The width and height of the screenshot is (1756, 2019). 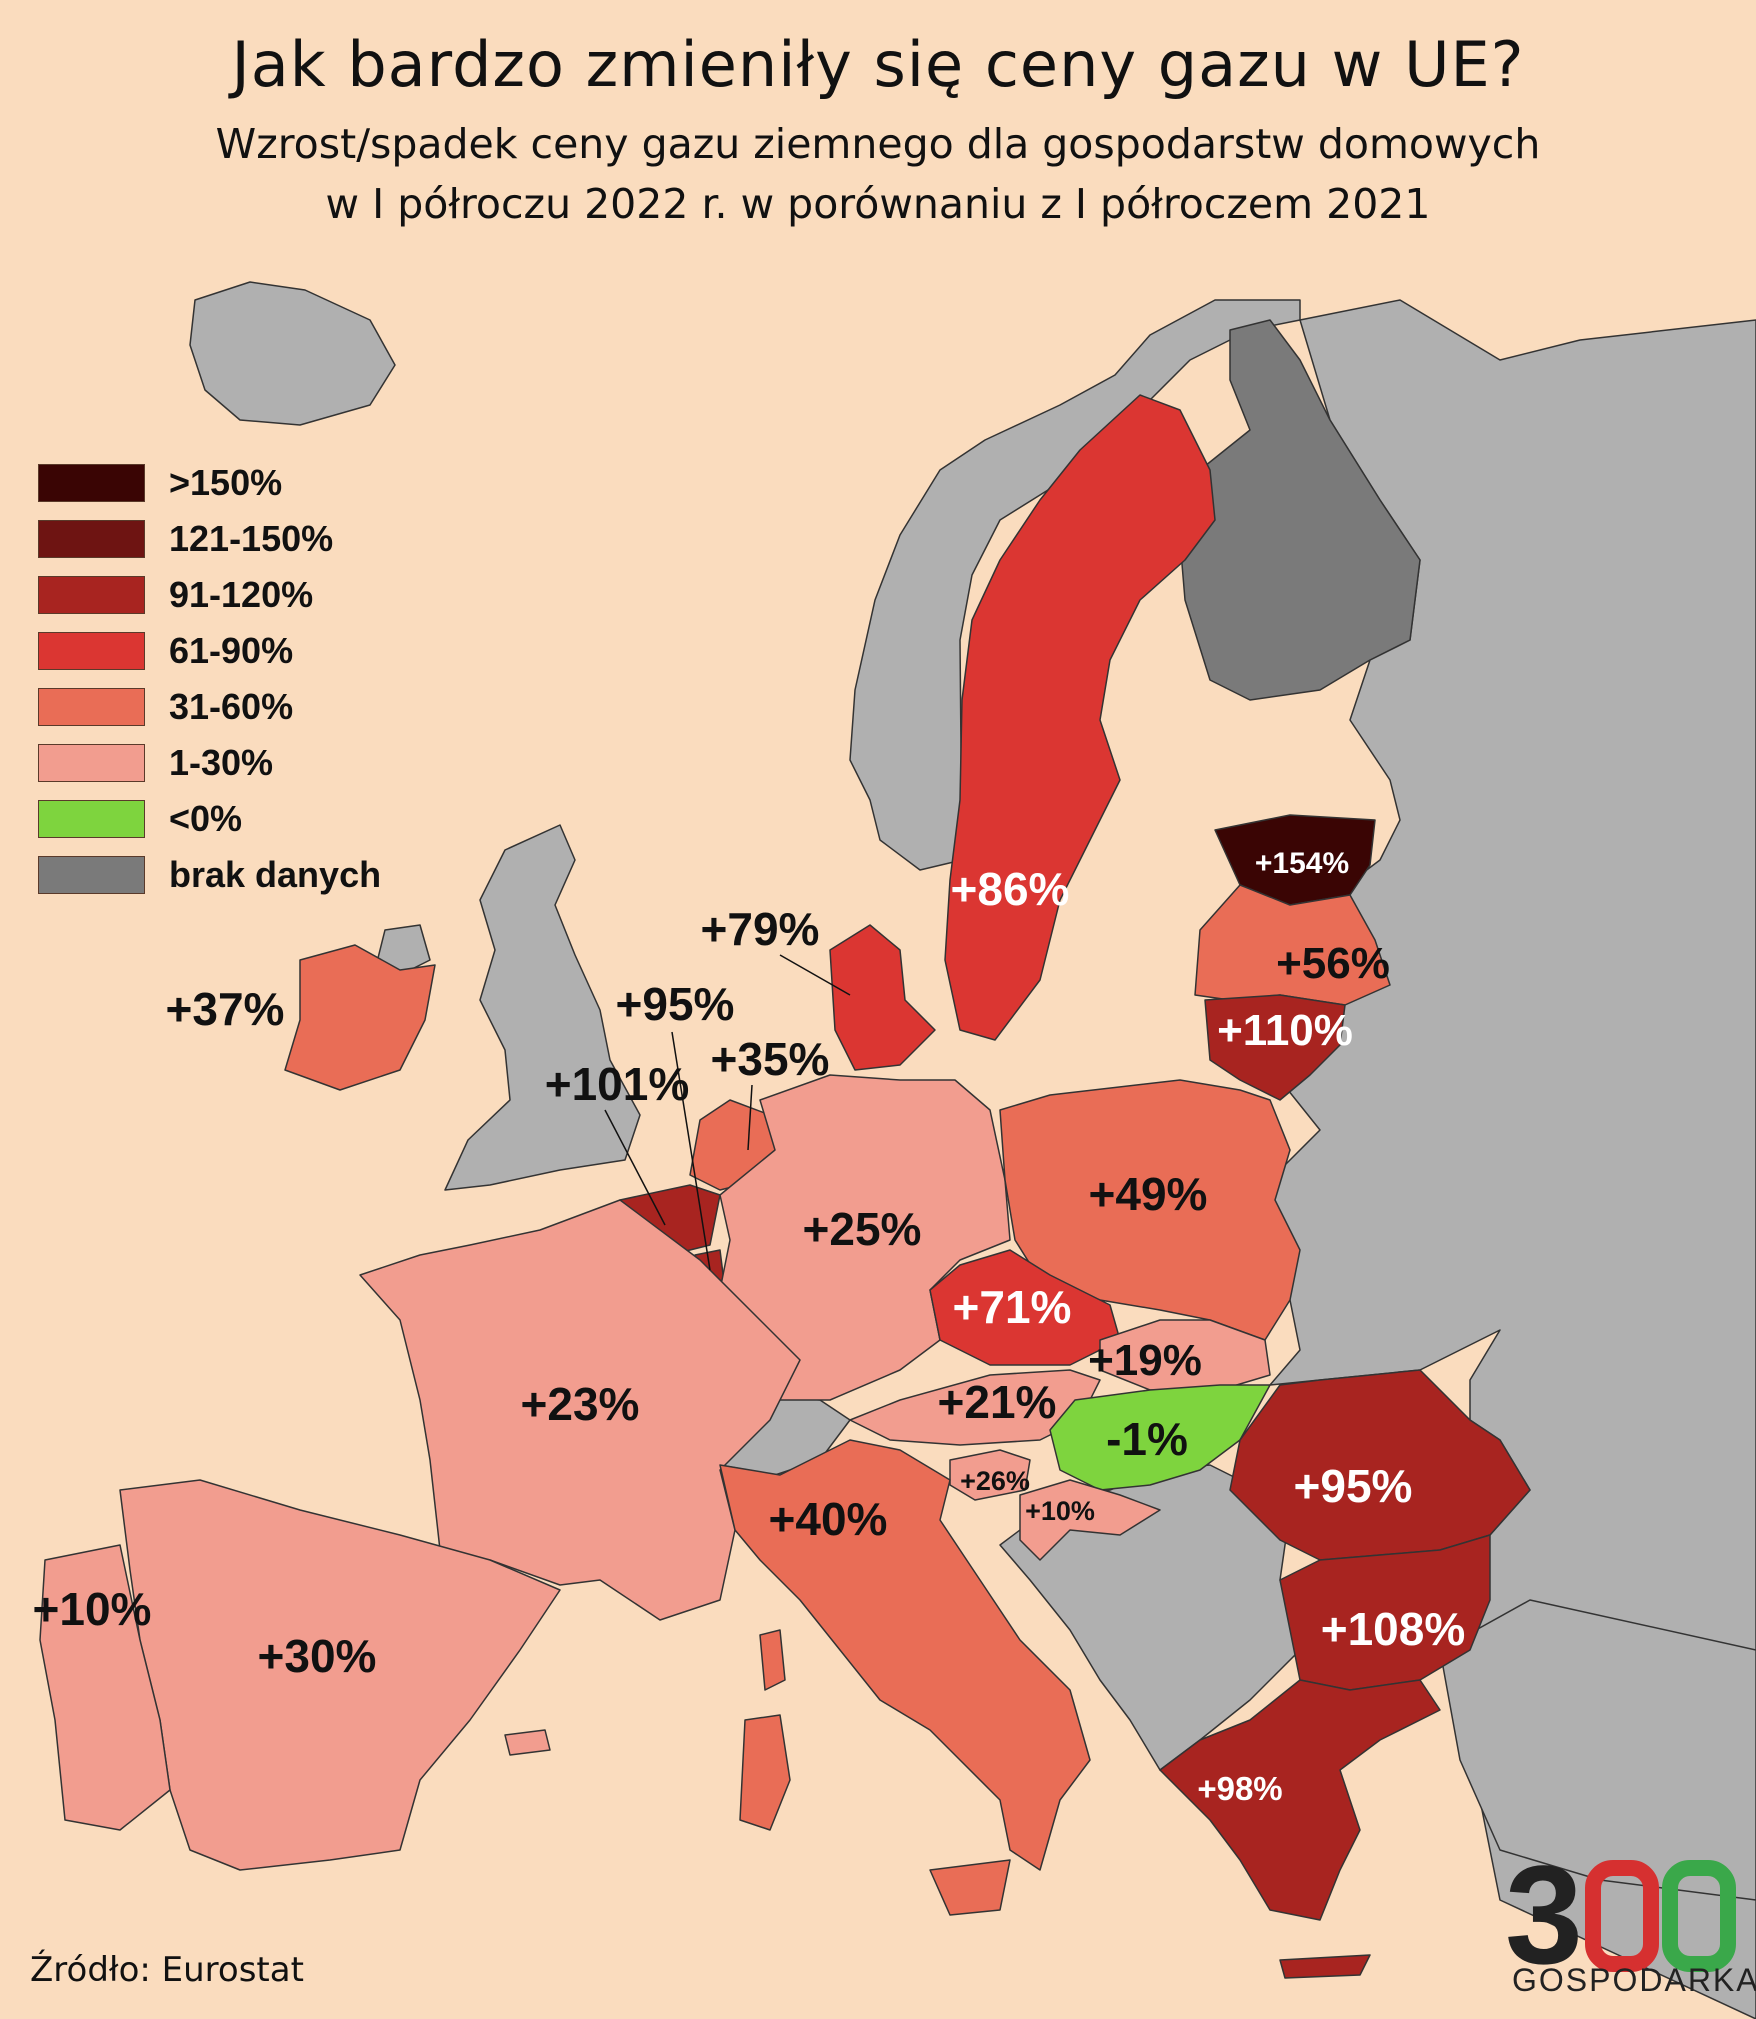 I want to click on legend-item: 31-60%, so click(x=209, y=707).